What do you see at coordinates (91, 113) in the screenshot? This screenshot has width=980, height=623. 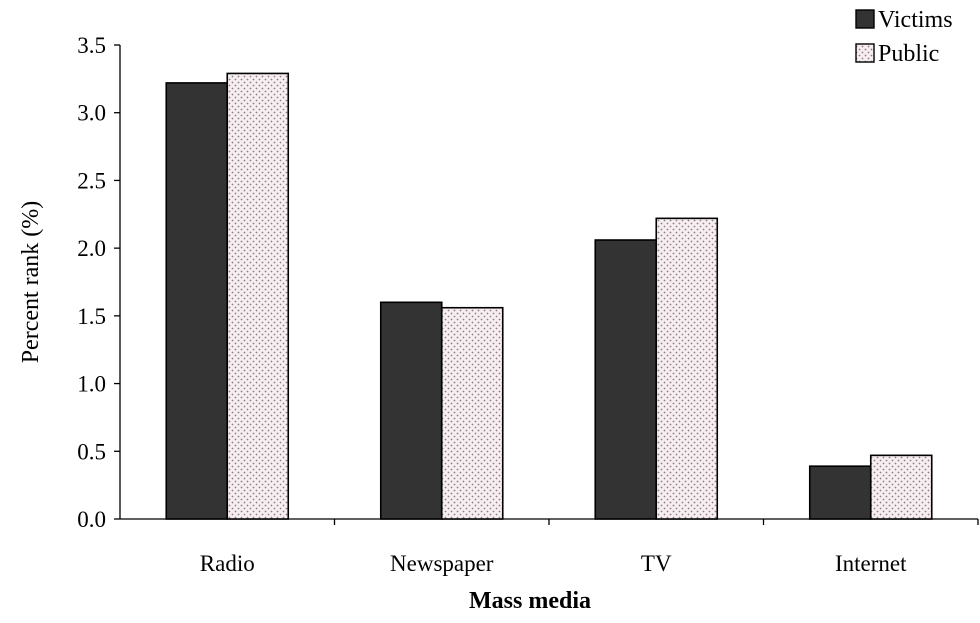 I see `y-tick-label: 3.0` at bounding box center [91, 113].